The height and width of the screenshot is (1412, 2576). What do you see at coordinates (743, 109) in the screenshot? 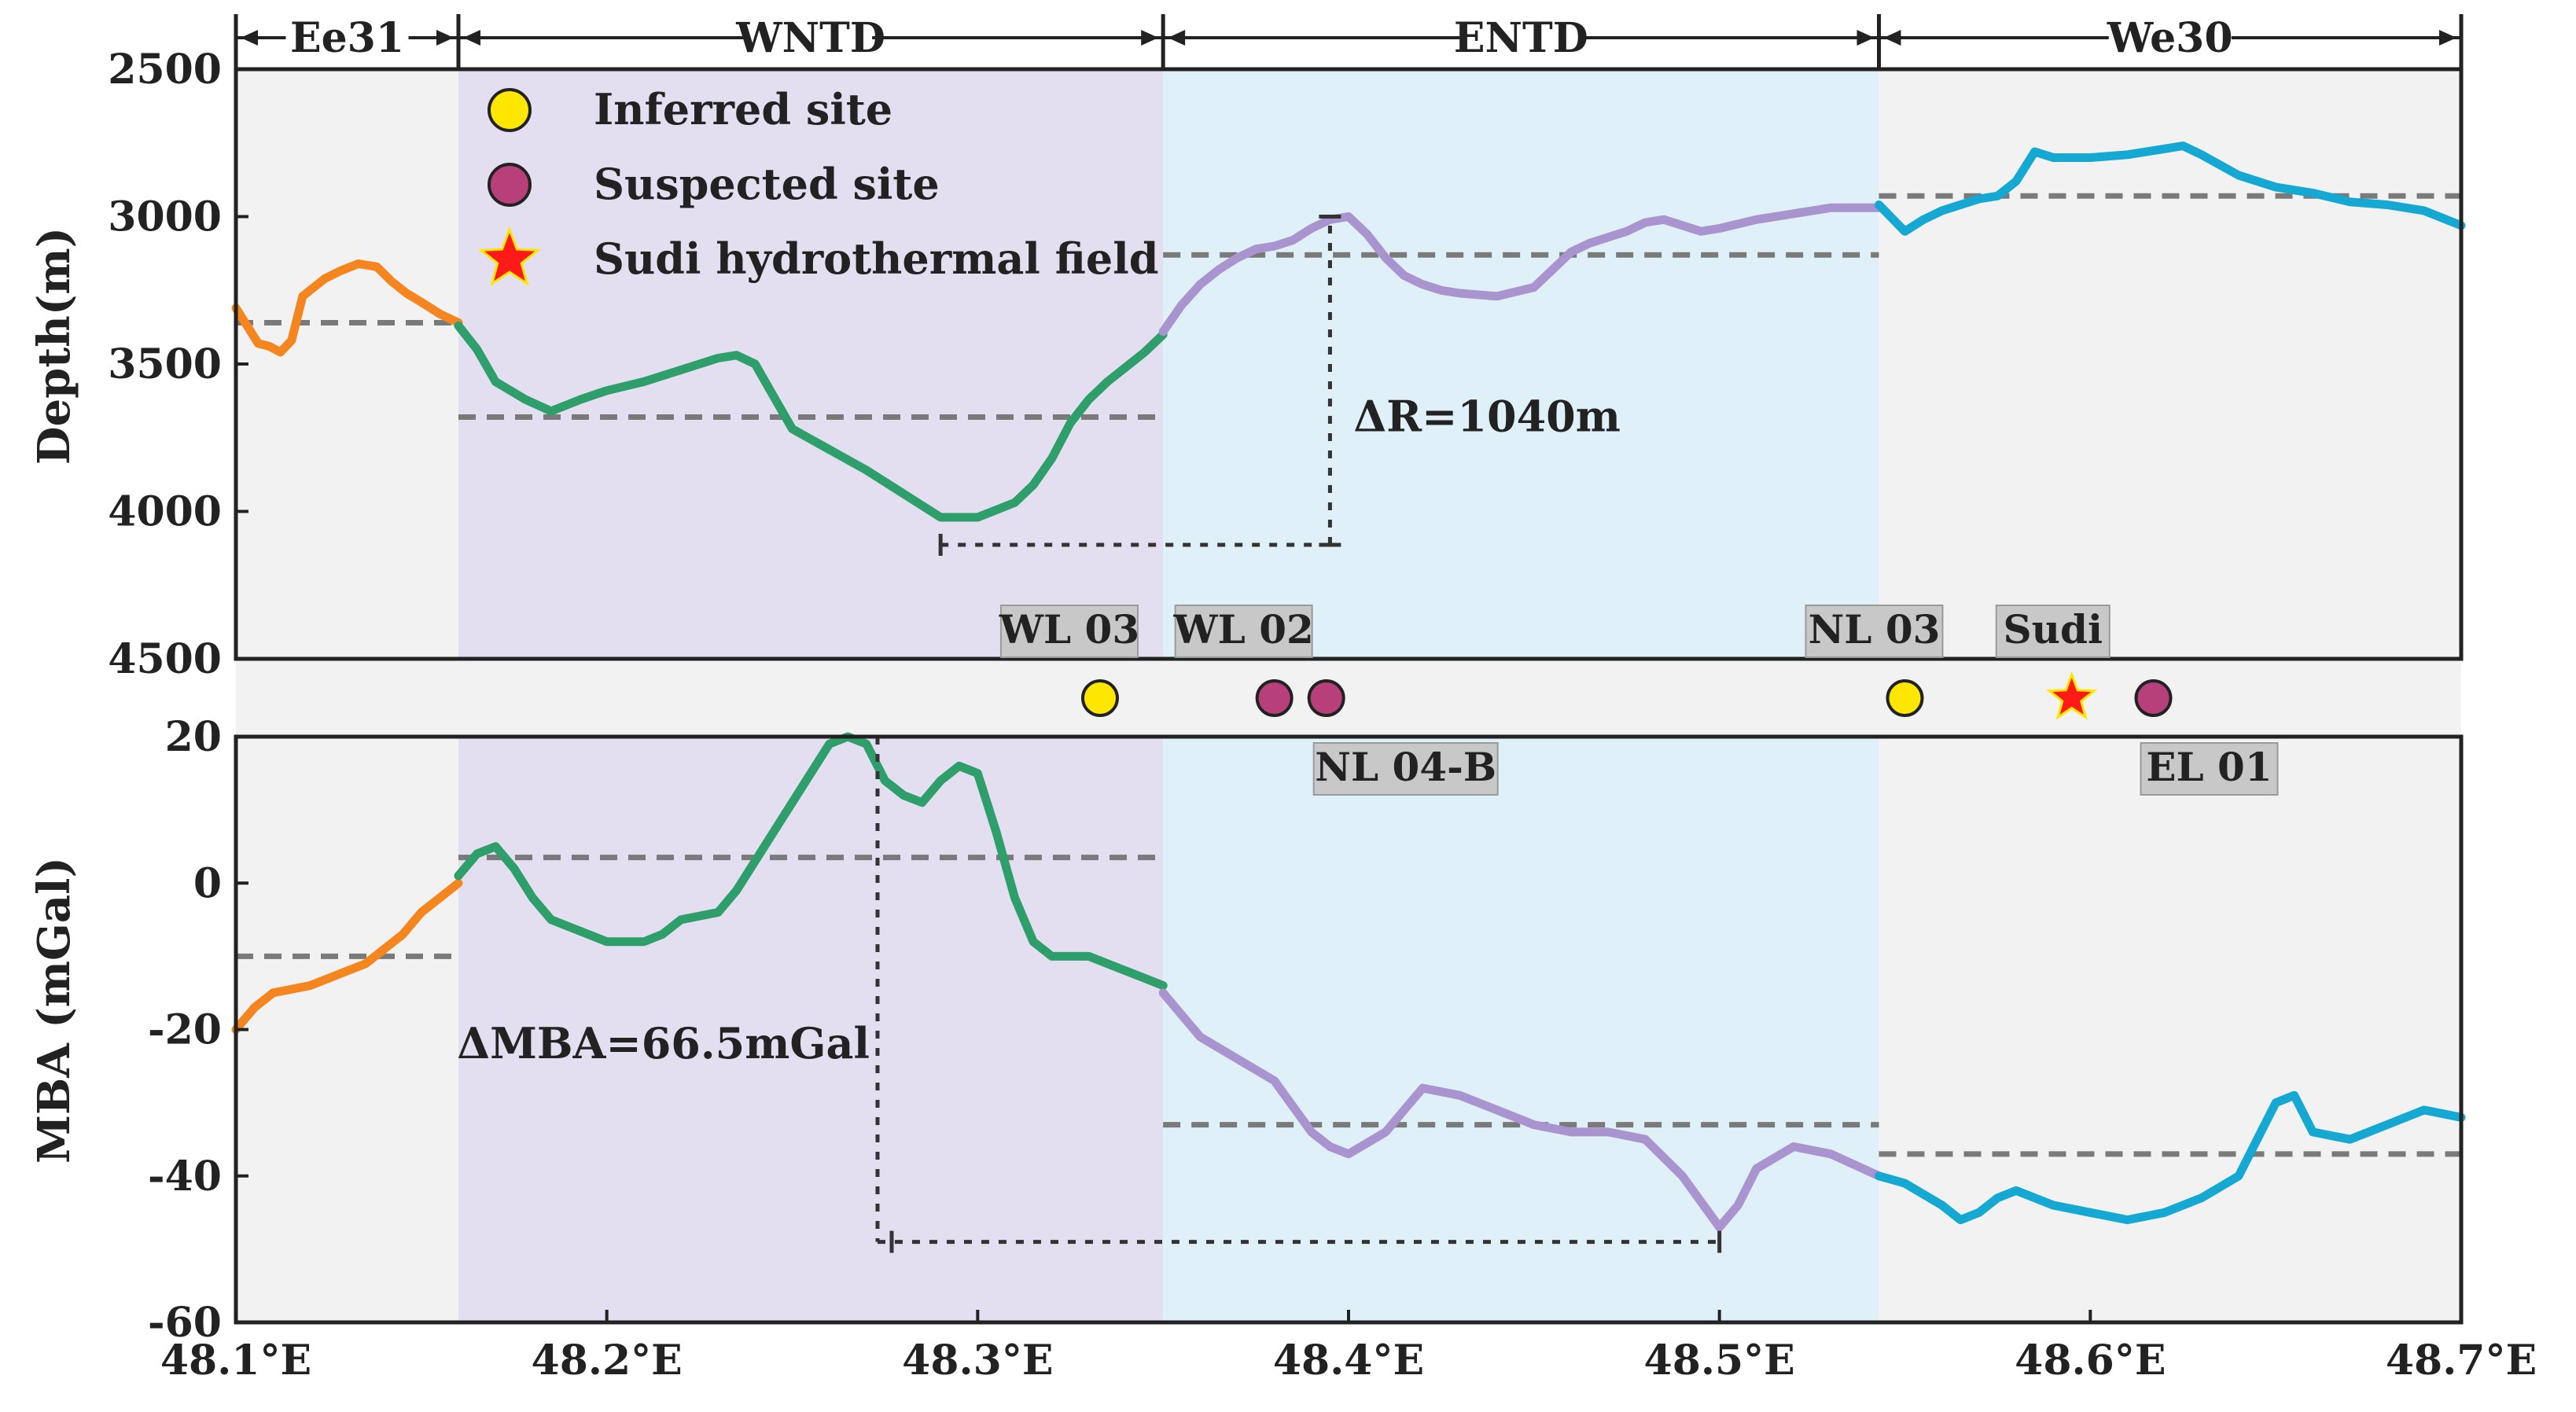
I see `legend-label-inferred: Inferred site` at bounding box center [743, 109].